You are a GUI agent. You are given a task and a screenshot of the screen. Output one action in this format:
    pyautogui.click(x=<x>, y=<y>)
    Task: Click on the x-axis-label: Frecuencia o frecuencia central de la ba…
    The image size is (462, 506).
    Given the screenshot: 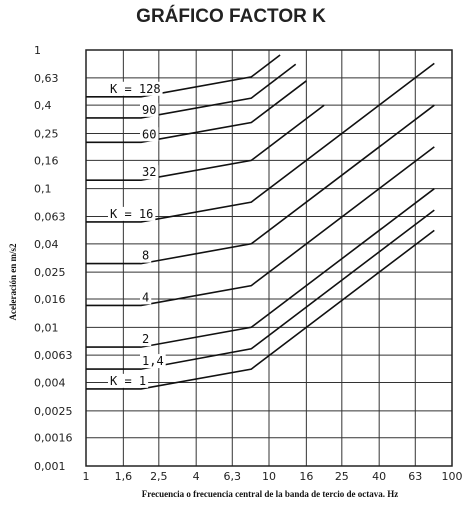 What is the action you would take?
    pyautogui.click(x=270, y=494)
    